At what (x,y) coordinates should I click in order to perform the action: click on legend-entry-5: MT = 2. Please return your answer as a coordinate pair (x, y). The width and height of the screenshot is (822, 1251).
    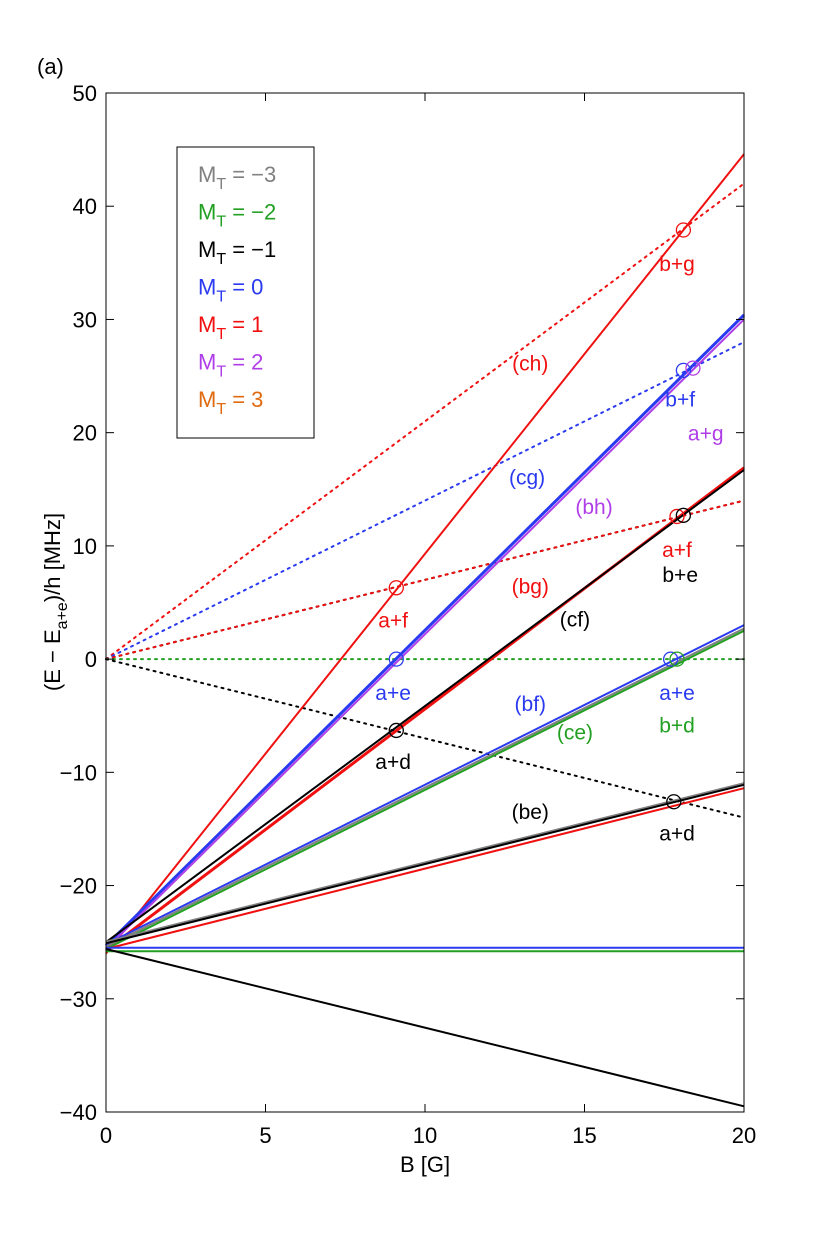
    Looking at the image, I should click on (230, 365).